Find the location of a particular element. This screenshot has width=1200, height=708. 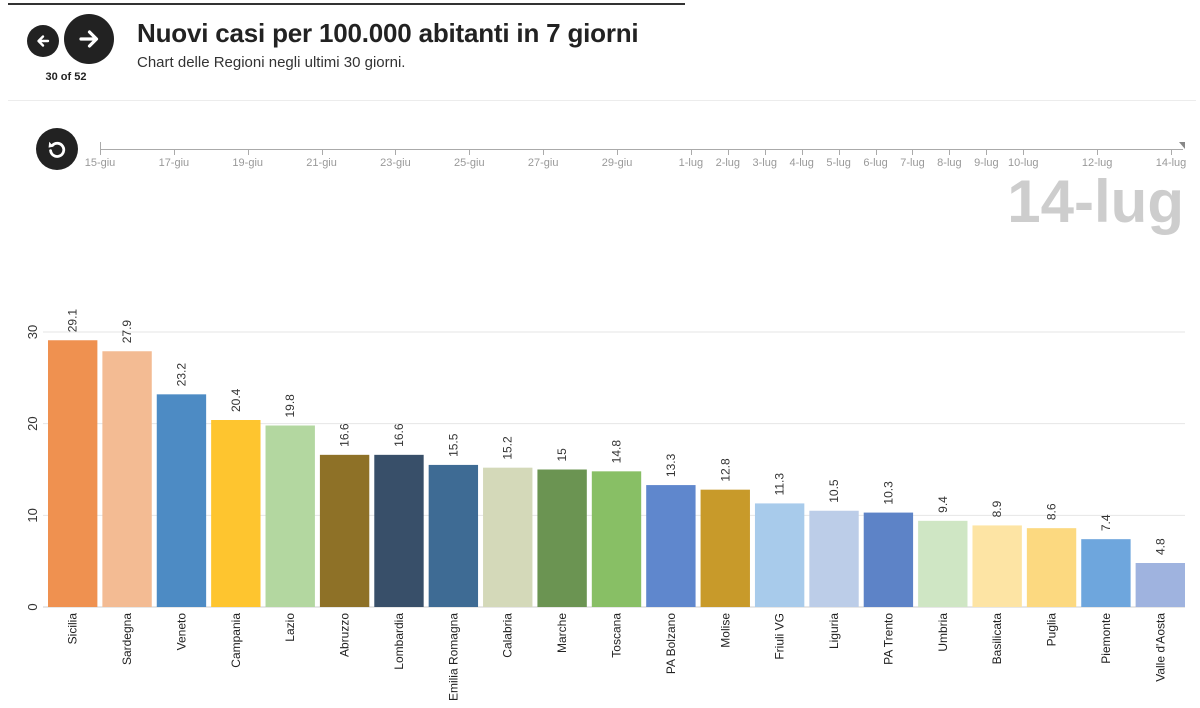

timeline-start-tick is located at coordinates (100, 146).